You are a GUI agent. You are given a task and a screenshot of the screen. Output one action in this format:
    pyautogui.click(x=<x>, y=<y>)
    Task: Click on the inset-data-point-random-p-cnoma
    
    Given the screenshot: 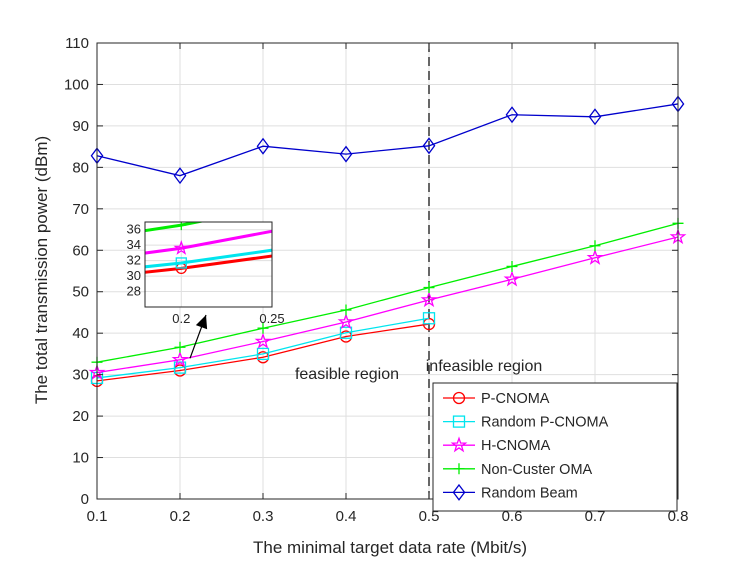 What is the action you would take?
    pyautogui.click(x=181, y=263)
    